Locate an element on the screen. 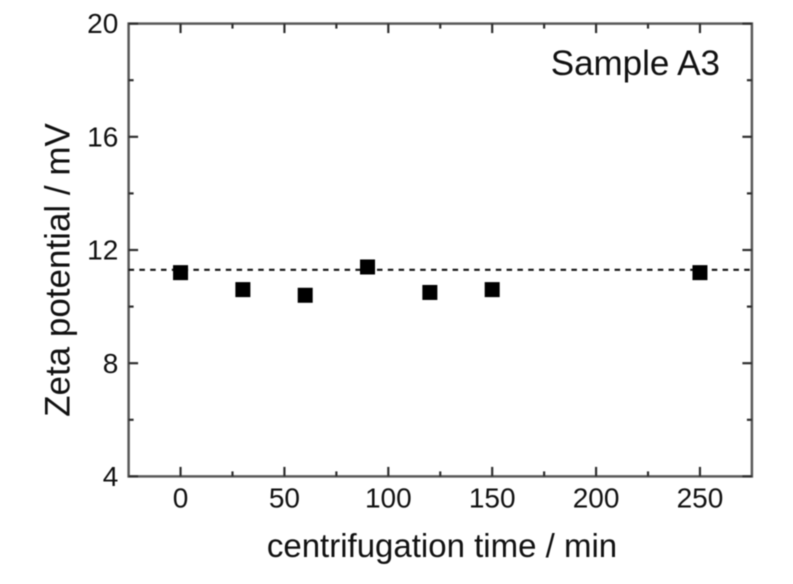  x-tick-label: 200 is located at coordinates (596, 498).